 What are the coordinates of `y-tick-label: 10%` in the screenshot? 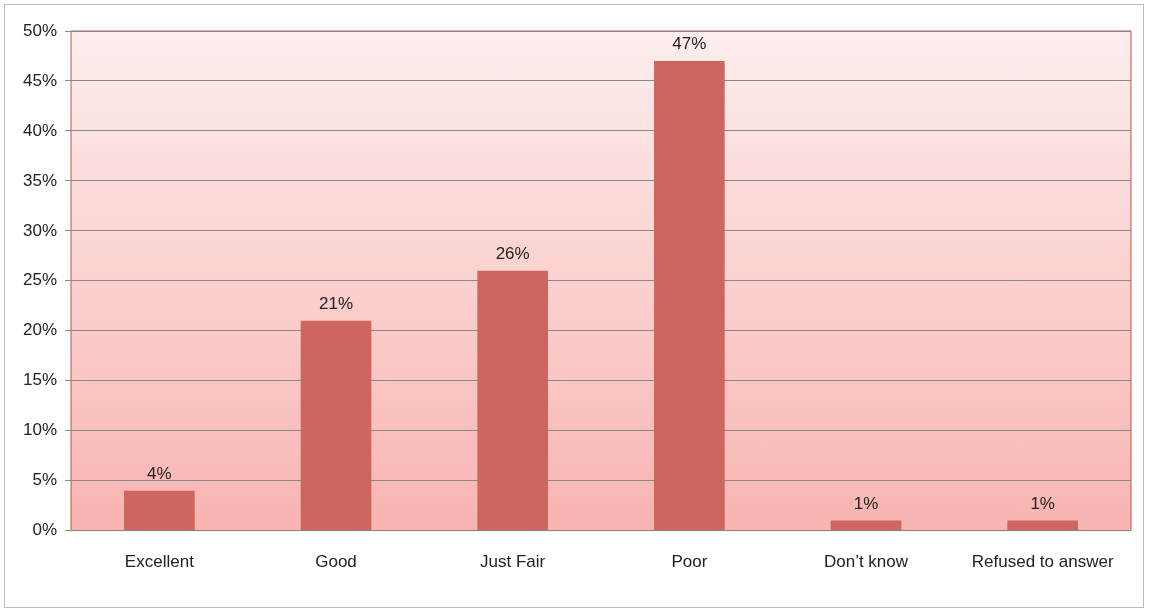 It's located at (40, 430).